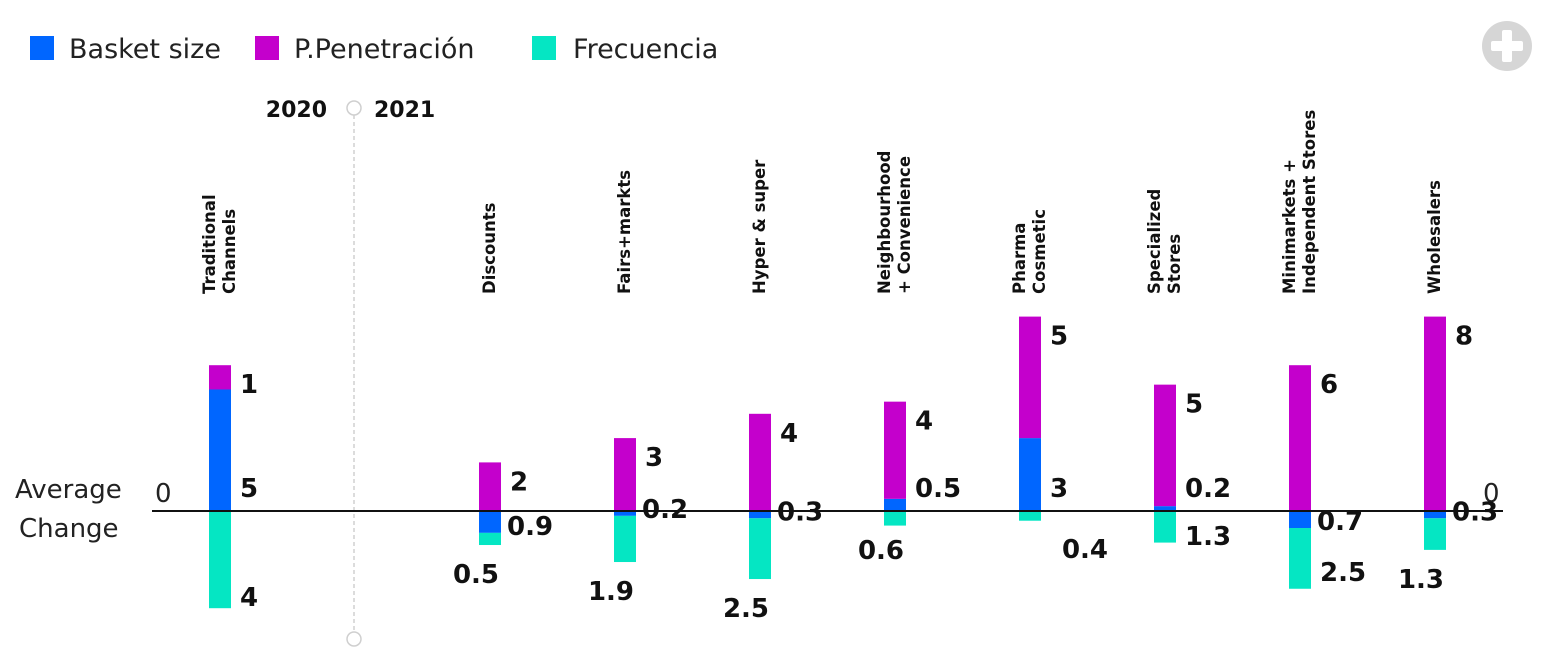 This screenshot has width=1547, height=656. Describe the element at coordinates (665, 510) in the screenshot. I see `value-label-basket-fairs-markts: 0.2` at that location.